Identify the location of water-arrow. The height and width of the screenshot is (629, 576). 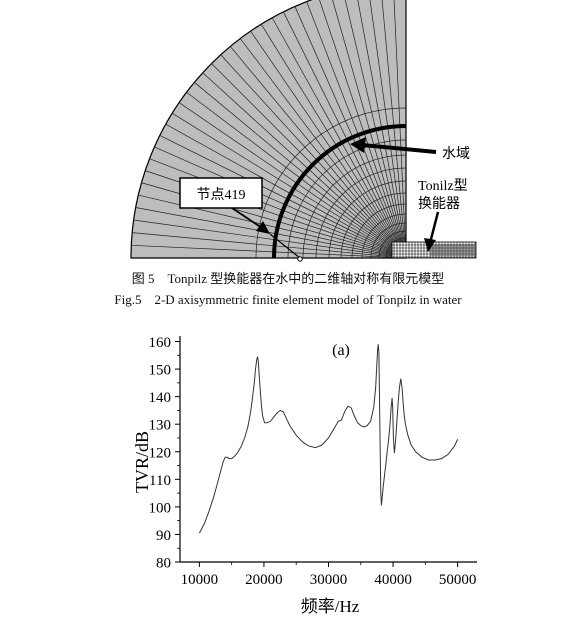
(393, 145).